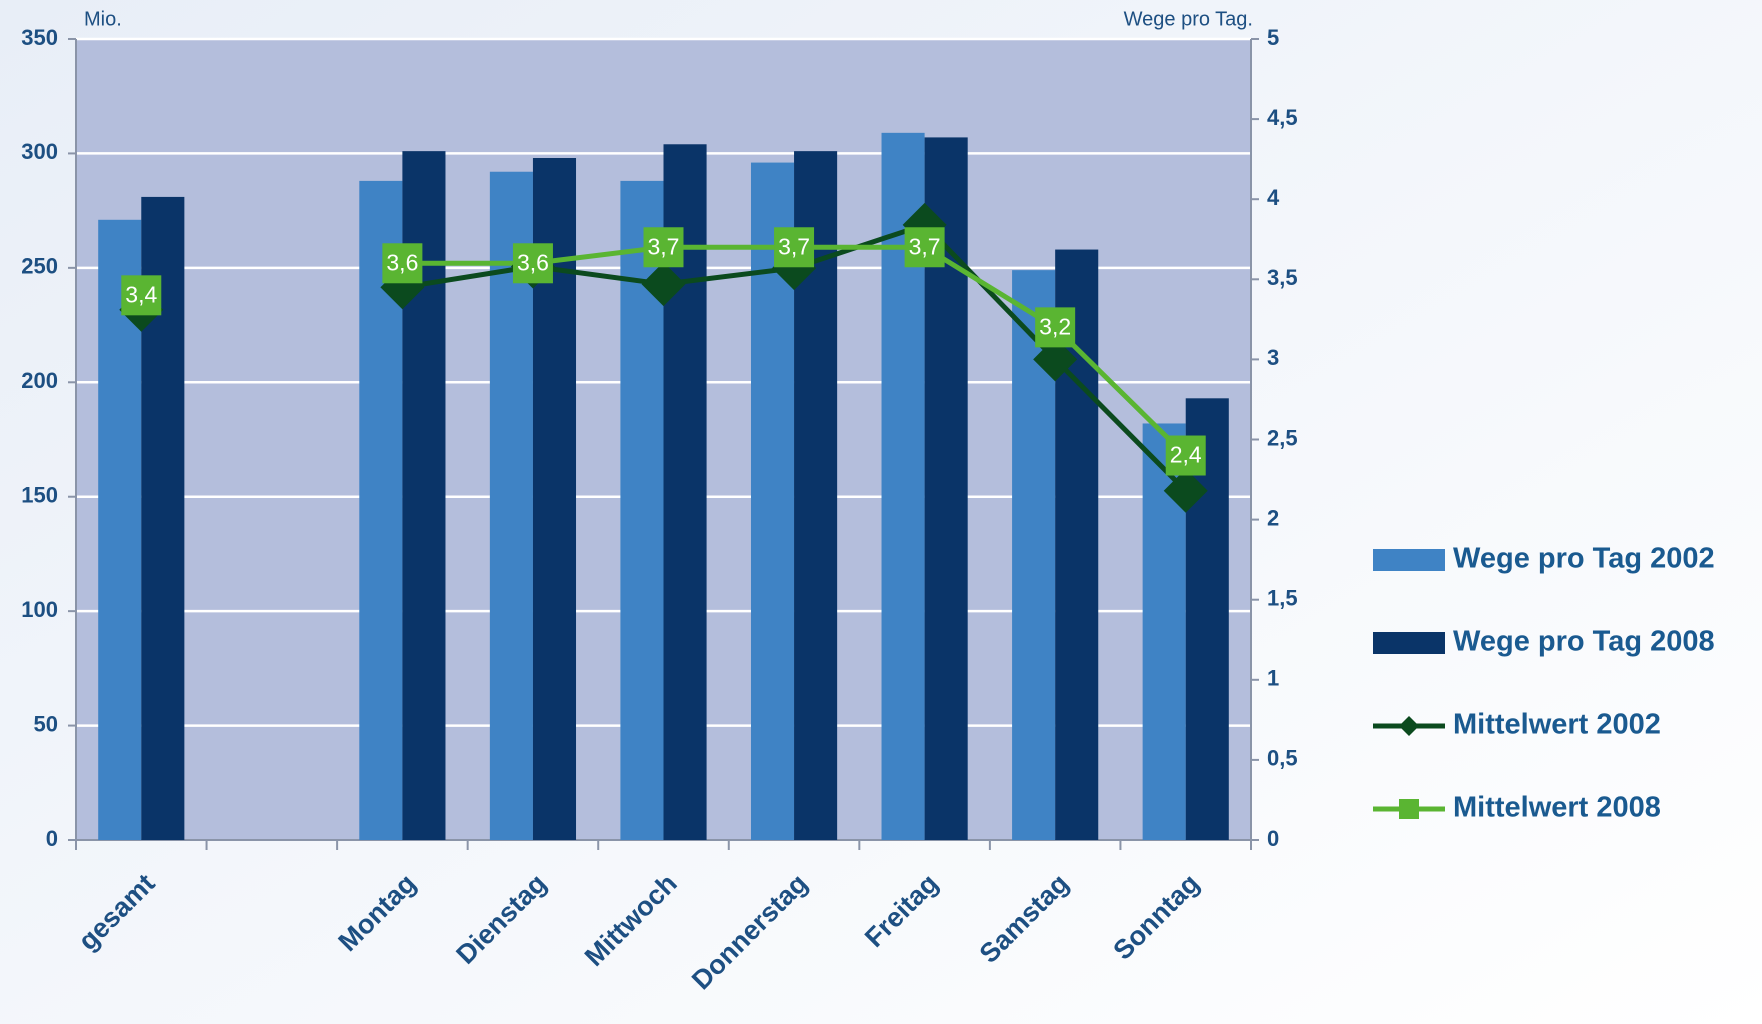  What do you see at coordinates (1282, 277) in the screenshot?
I see `y2-tick-label: 3,5` at bounding box center [1282, 277].